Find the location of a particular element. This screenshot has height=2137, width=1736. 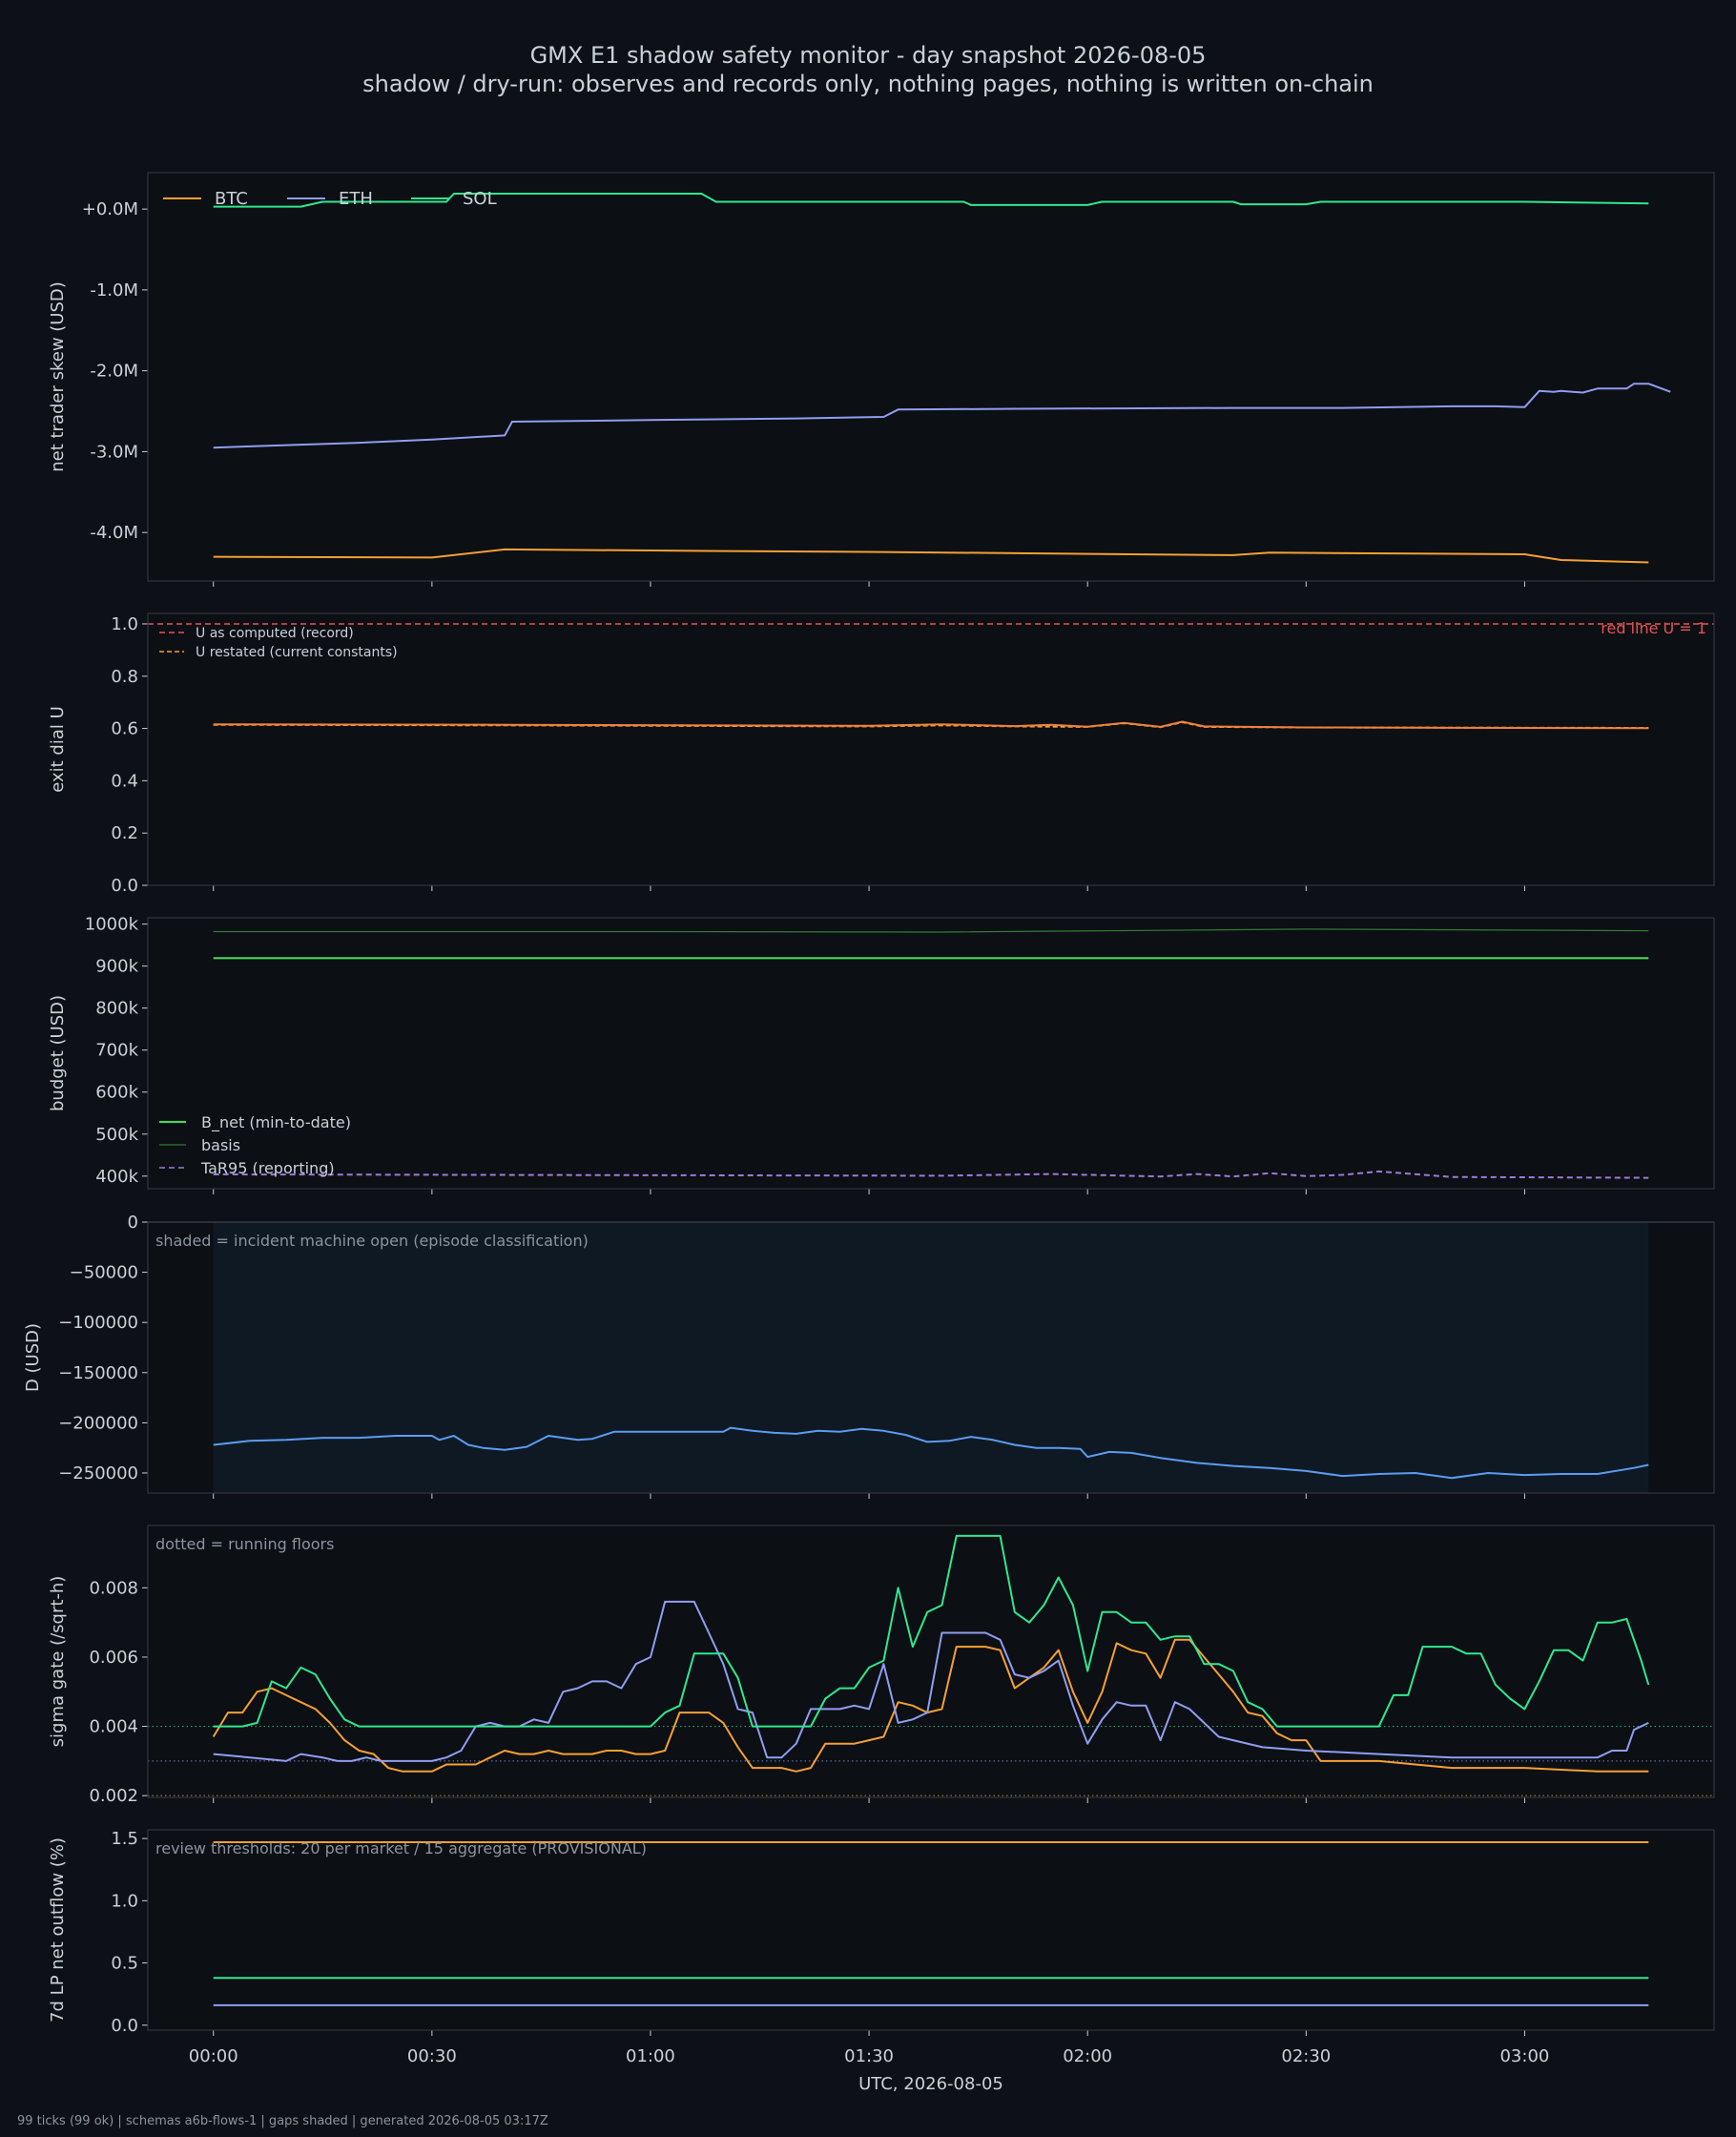

y-tick-label: 1.5 is located at coordinates (125, 1839).